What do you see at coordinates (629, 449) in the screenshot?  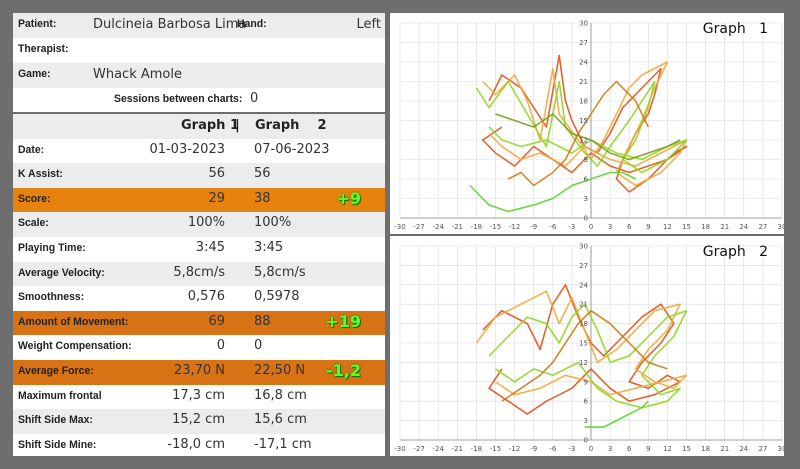 I see `x-tick-label: 6` at bounding box center [629, 449].